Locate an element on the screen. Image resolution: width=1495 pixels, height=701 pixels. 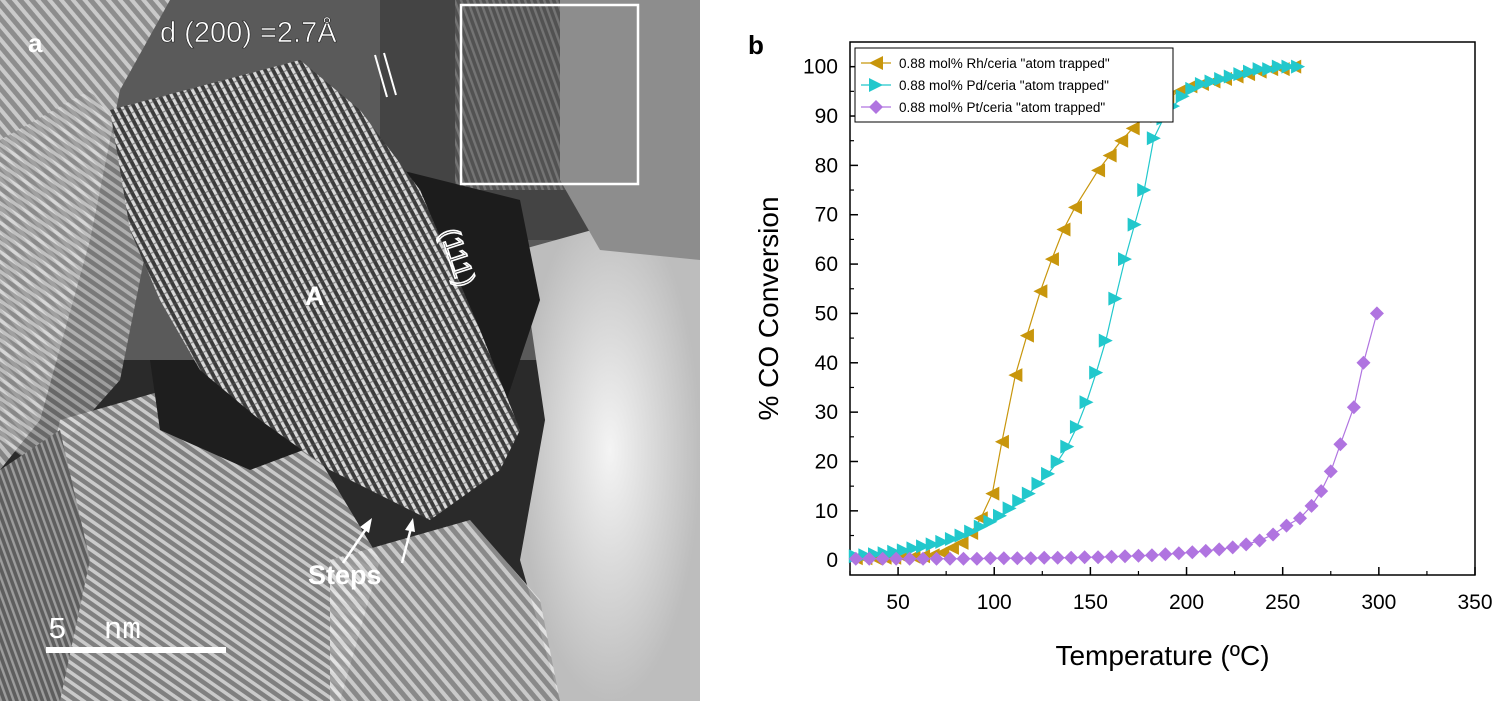
x-axis-title: Temperature (ºC) is located at coordinates (1162, 655).